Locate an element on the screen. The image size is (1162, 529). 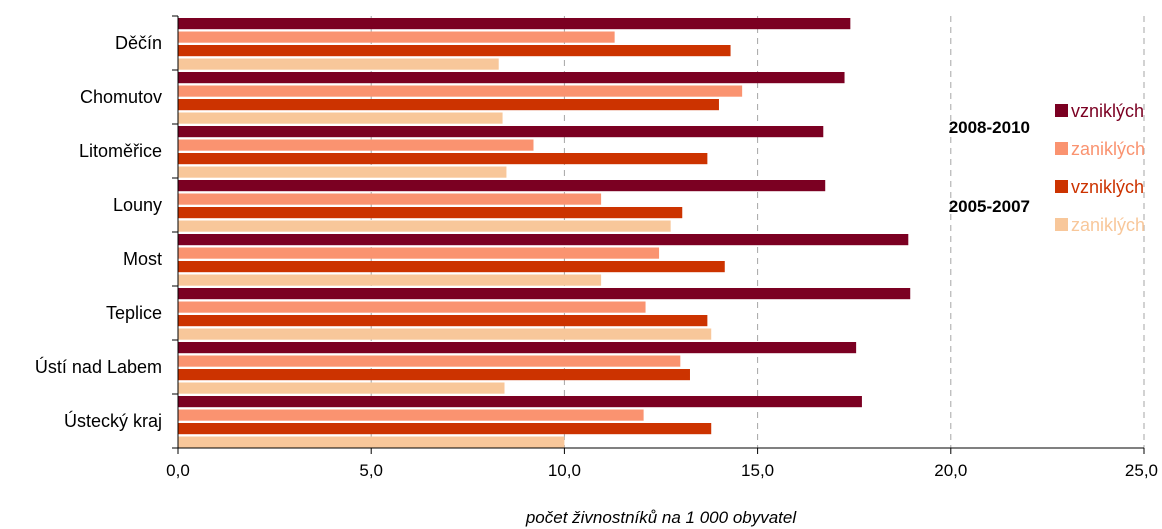
legend-period-label: 2005-2007 is located at coordinates (989, 206).